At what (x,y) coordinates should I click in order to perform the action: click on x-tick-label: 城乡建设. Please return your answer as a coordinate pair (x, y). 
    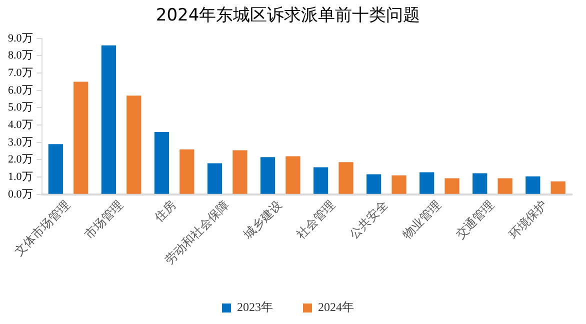
    Looking at the image, I should click on (262, 220).